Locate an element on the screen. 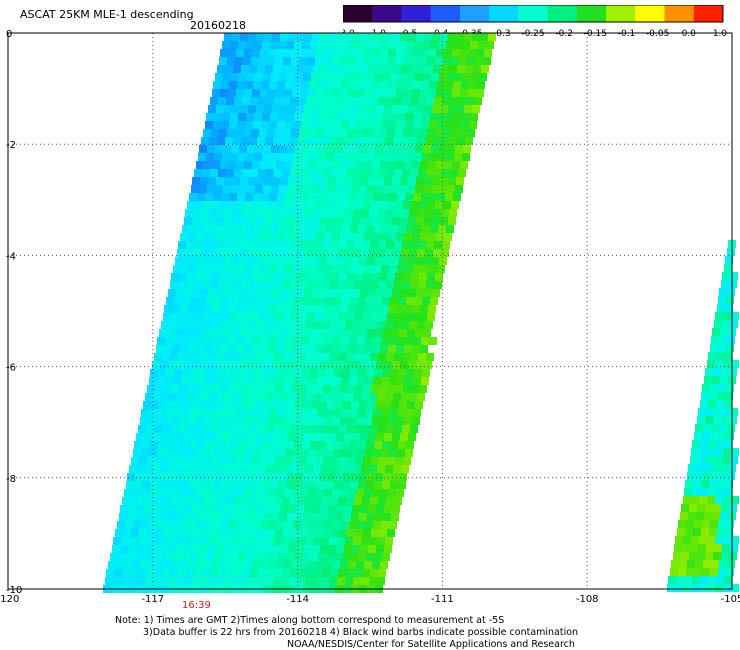 This screenshot has height=650, width=740. colorbar-label: -0.15 is located at coordinates (595, 34).